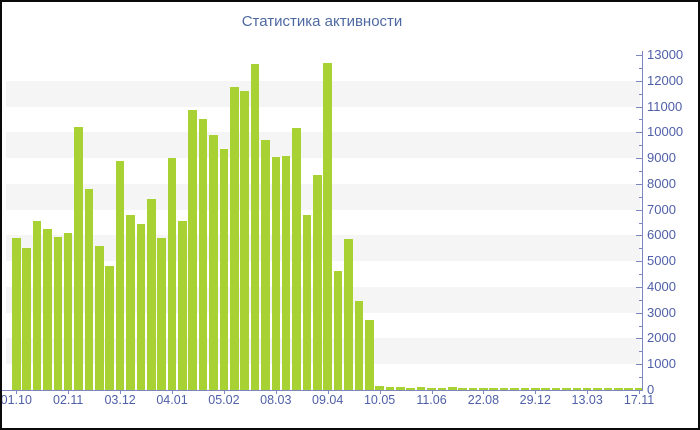  I want to click on y-tick-label: 5000, so click(661, 261).